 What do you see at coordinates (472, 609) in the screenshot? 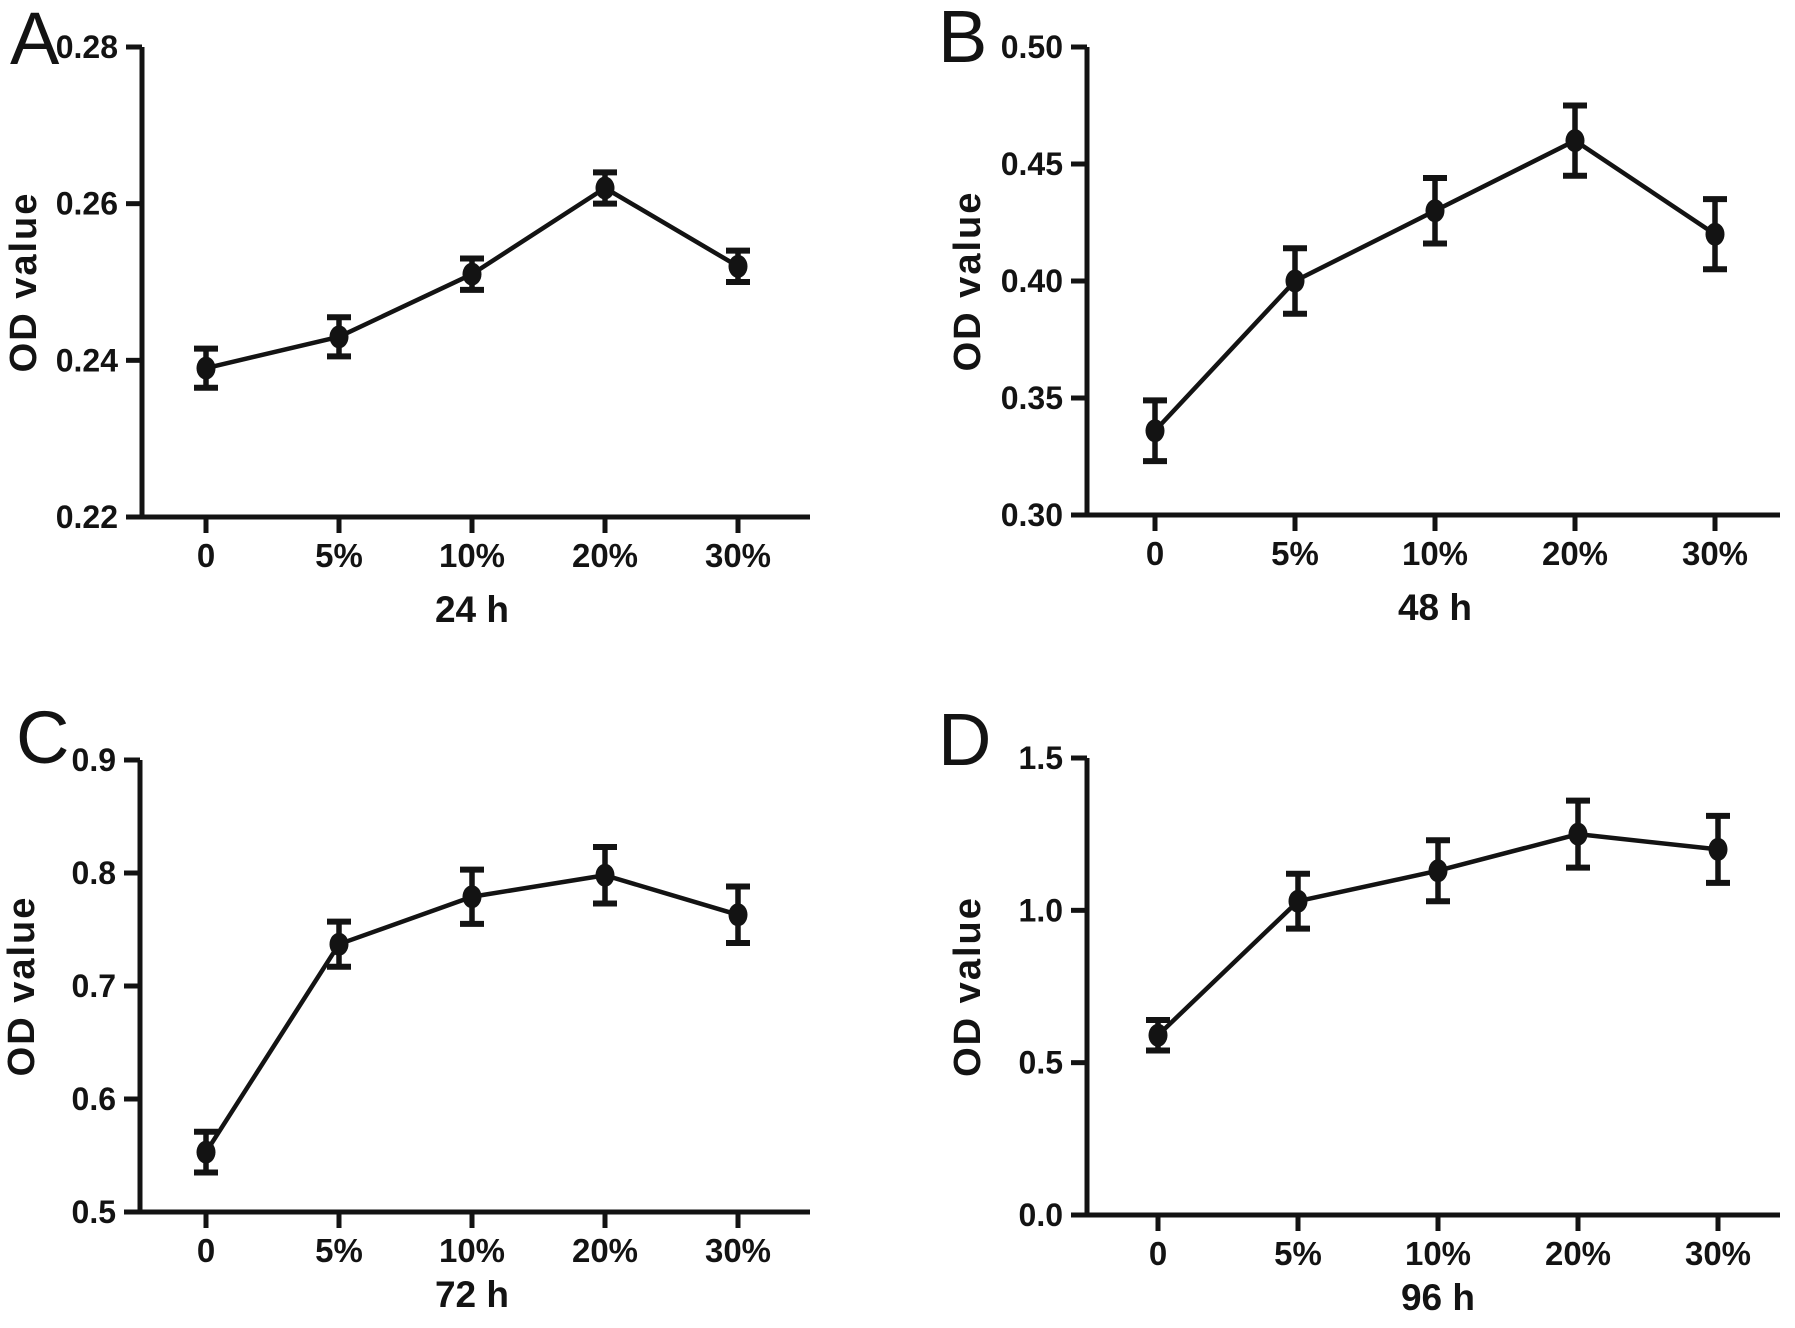
I see `x-axis-title: 24 h` at bounding box center [472, 609].